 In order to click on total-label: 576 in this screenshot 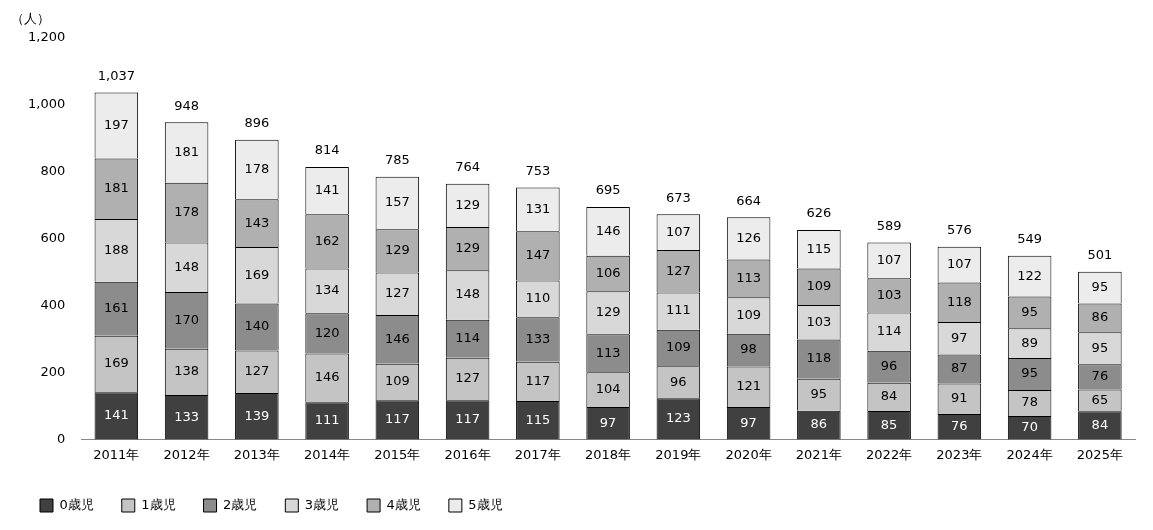, I will do `click(959, 230)`.